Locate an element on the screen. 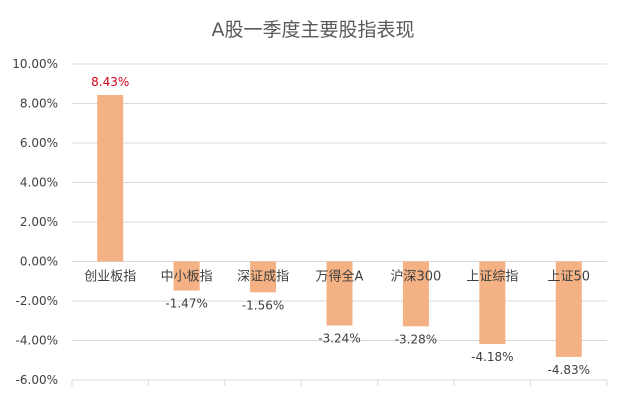  data-label: -1.47% is located at coordinates (186, 304).